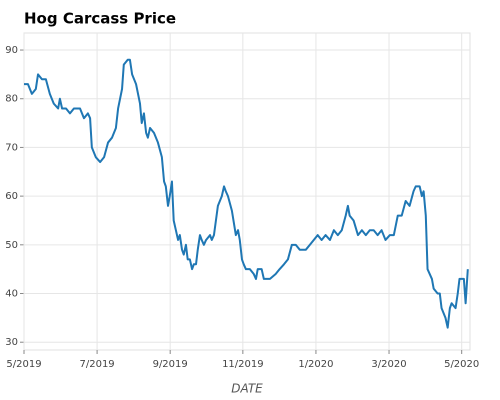 The height and width of the screenshot is (400, 500). What do you see at coordinates (100, 19) in the screenshot?
I see `chart-title: Hog Carcass Price` at bounding box center [100, 19].